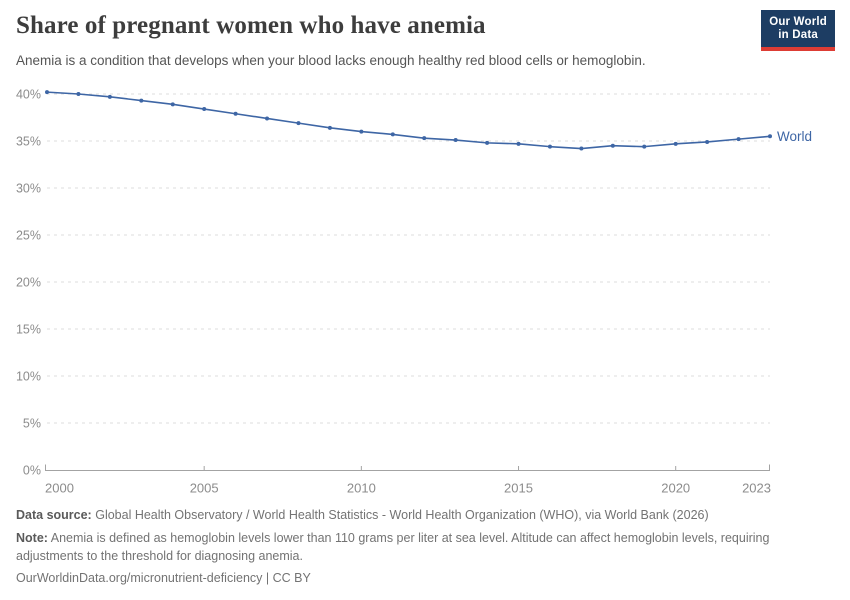 The width and height of the screenshot is (850, 600). I want to click on data-point-world-2014, so click(487, 142).